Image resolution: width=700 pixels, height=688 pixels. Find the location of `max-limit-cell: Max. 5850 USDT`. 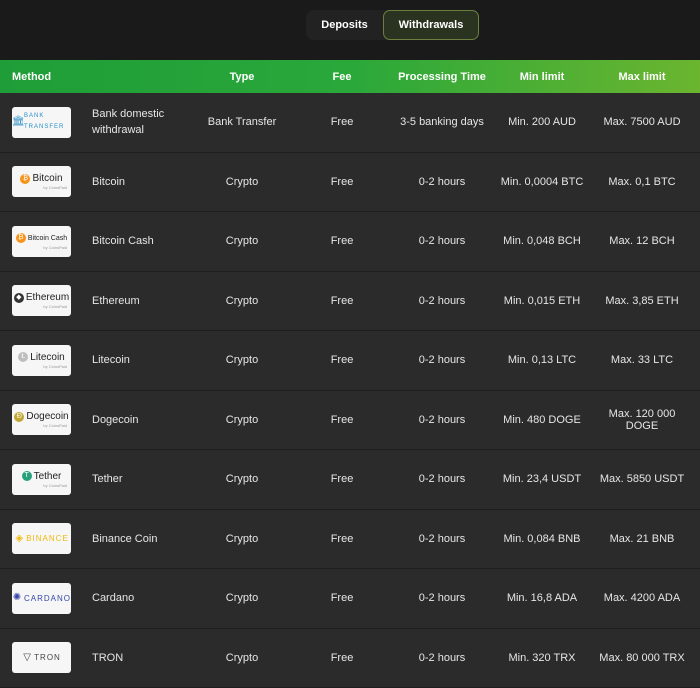

max-limit-cell: Max. 5850 USDT is located at coordinates (642, 479).